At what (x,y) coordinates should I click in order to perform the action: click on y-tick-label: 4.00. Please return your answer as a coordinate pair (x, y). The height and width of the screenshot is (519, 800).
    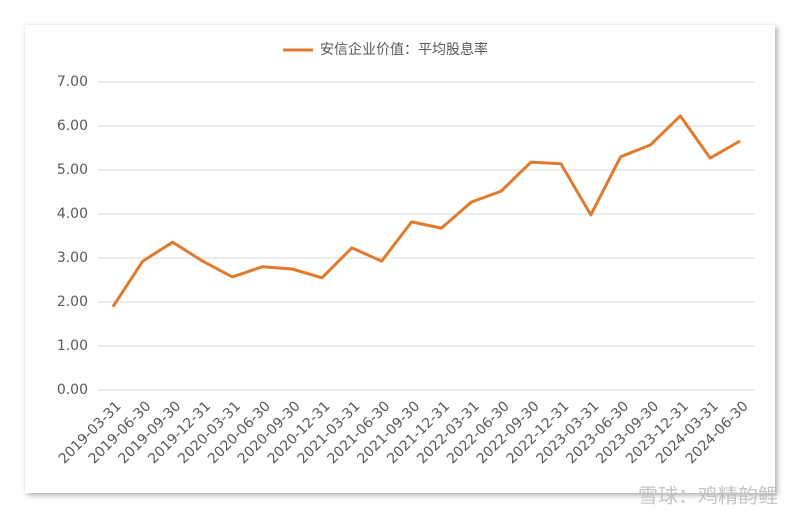
    Looking at the image, I should click on (72, 214).